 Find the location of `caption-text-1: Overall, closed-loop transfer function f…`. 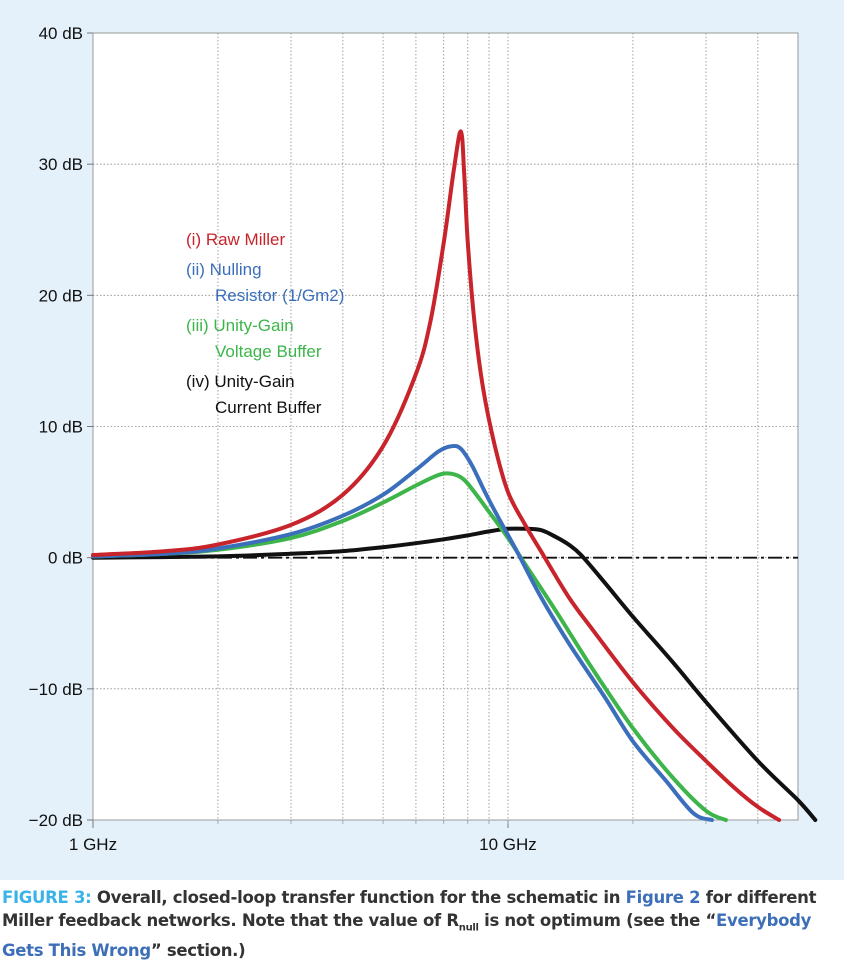

caption-text-1: Overall, closed-loop transfer function f… is located at coordinates (358, 897).